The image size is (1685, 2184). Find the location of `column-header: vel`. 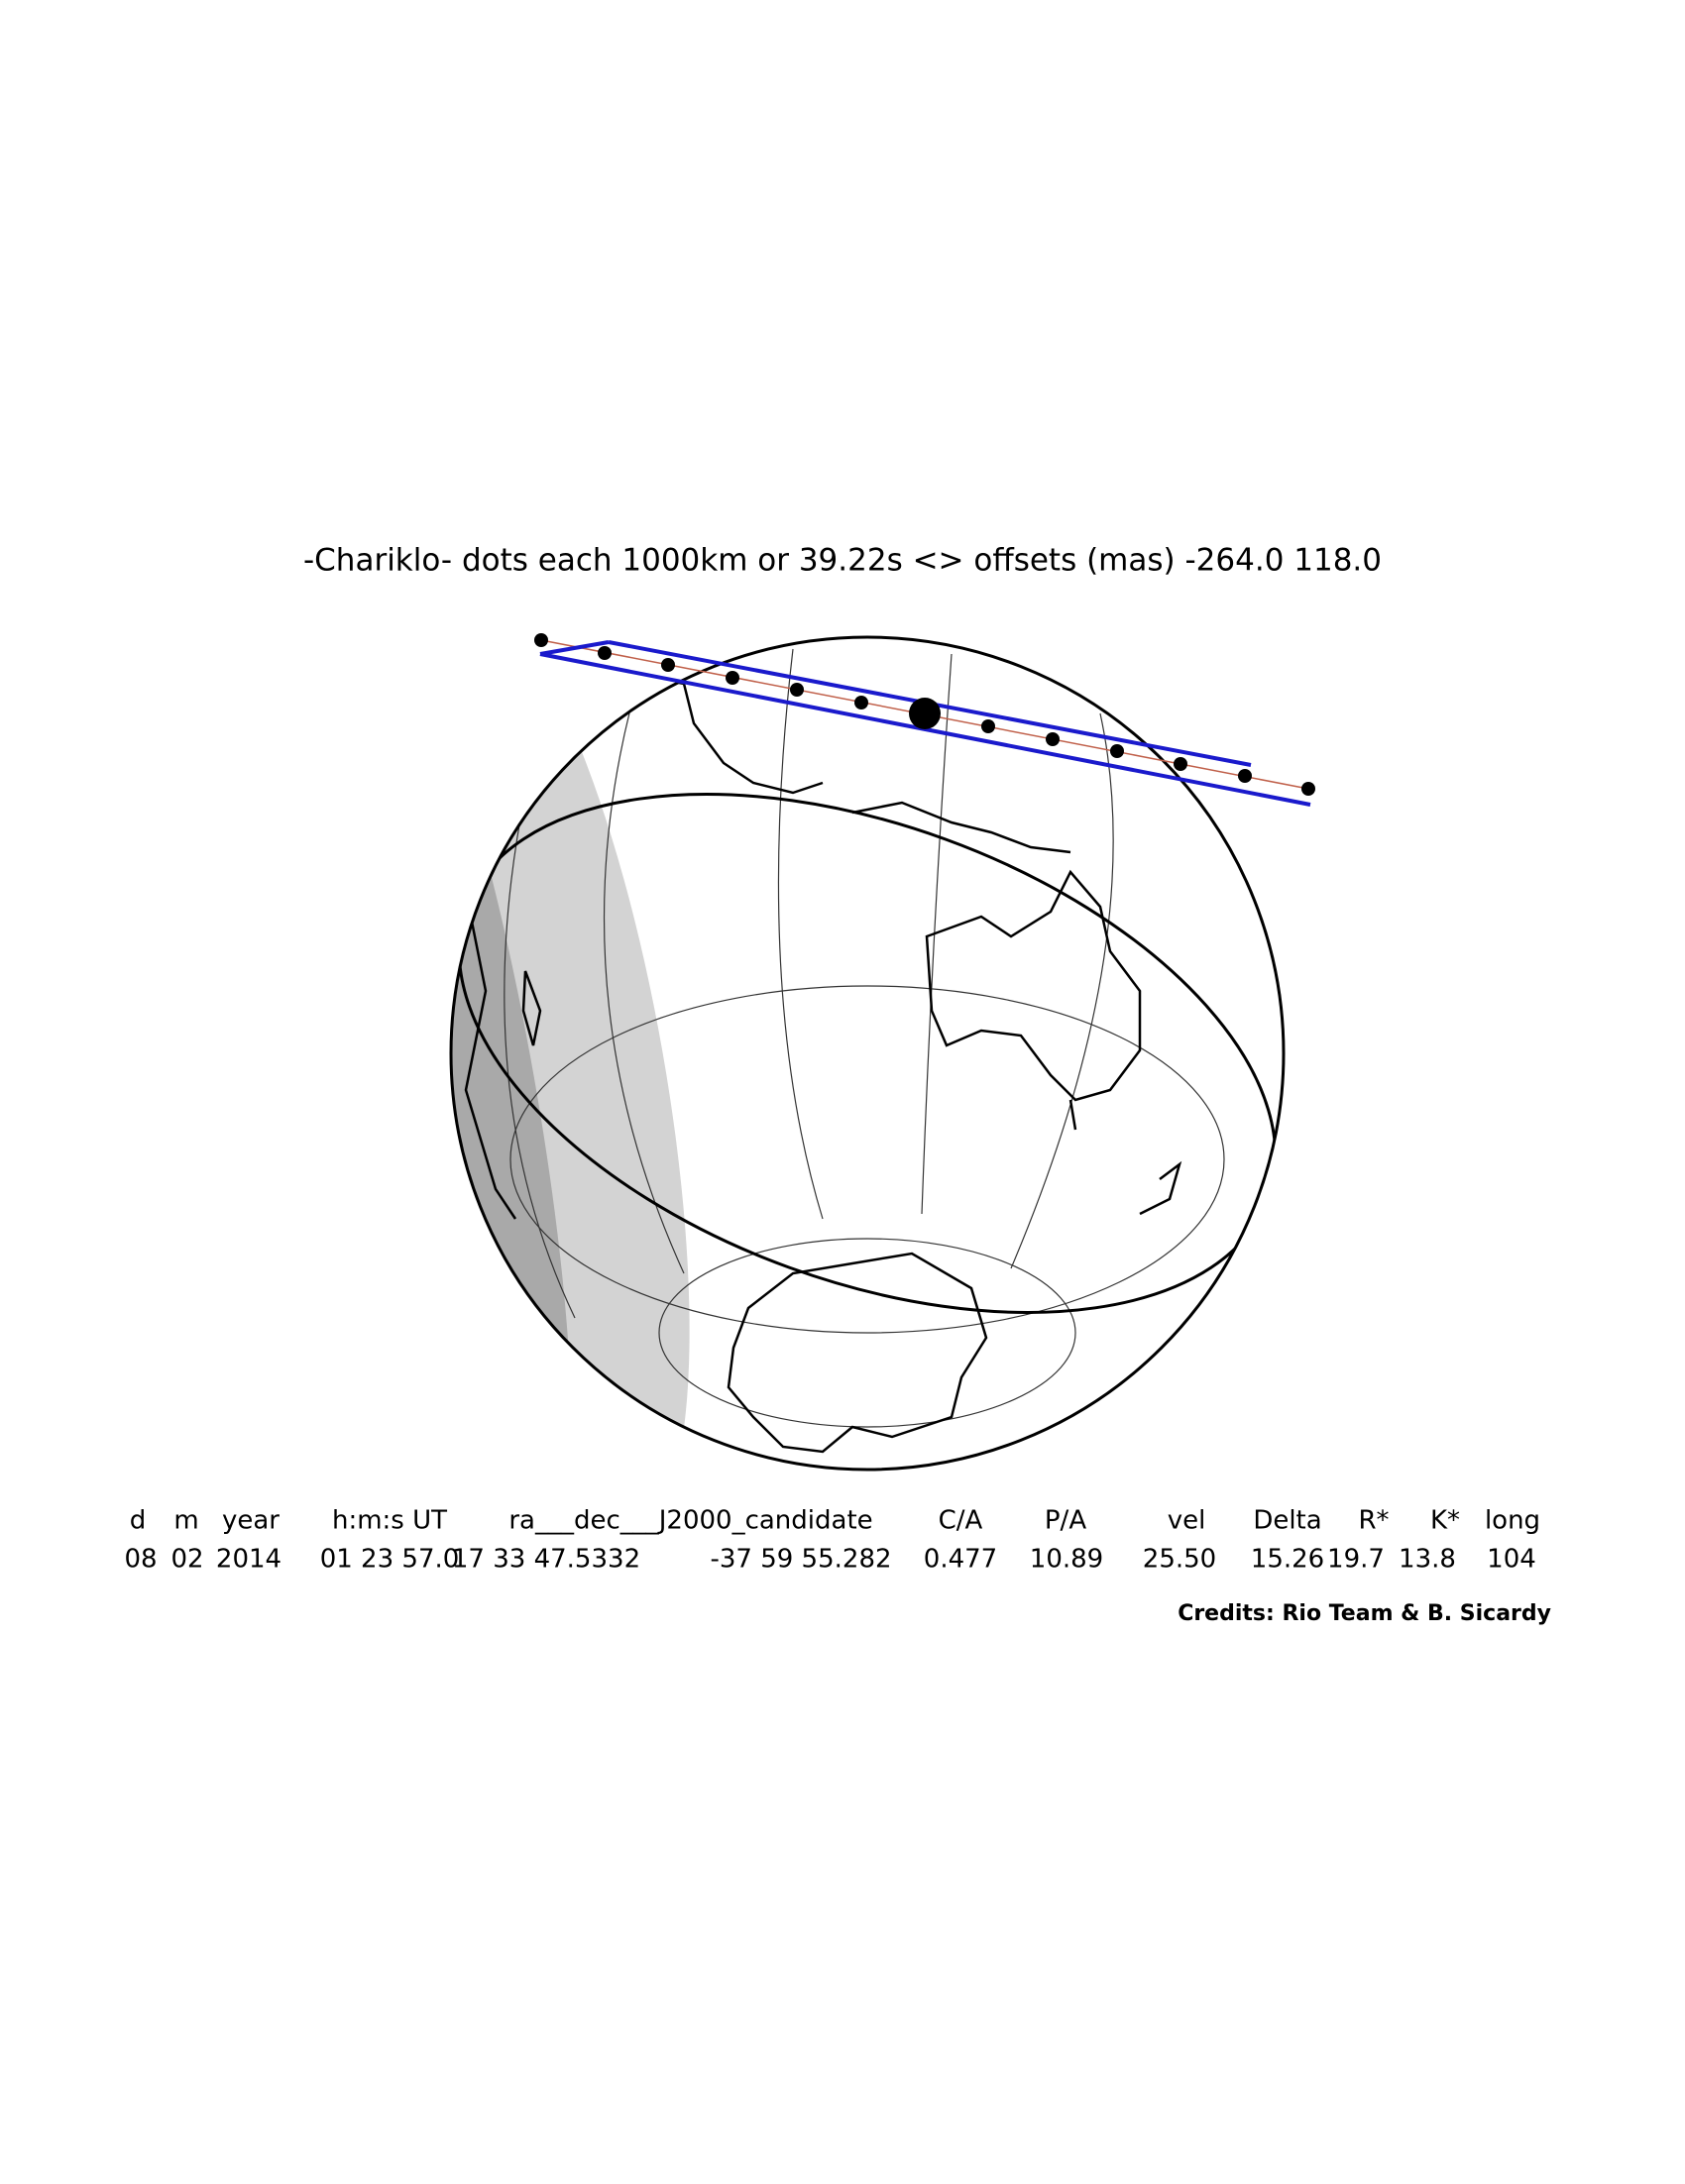

column-header: vel is located at coordinates (1187, 1521).